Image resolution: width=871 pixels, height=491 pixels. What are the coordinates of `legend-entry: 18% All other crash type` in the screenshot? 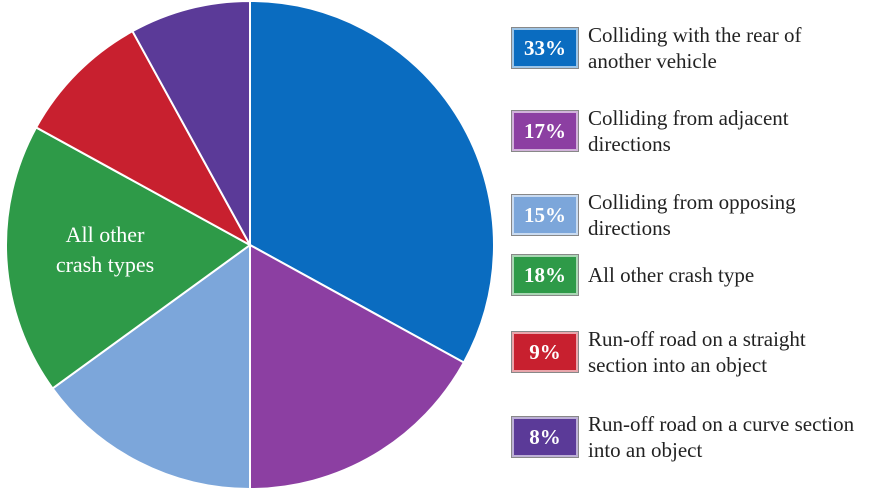 It's located at (689, 275).